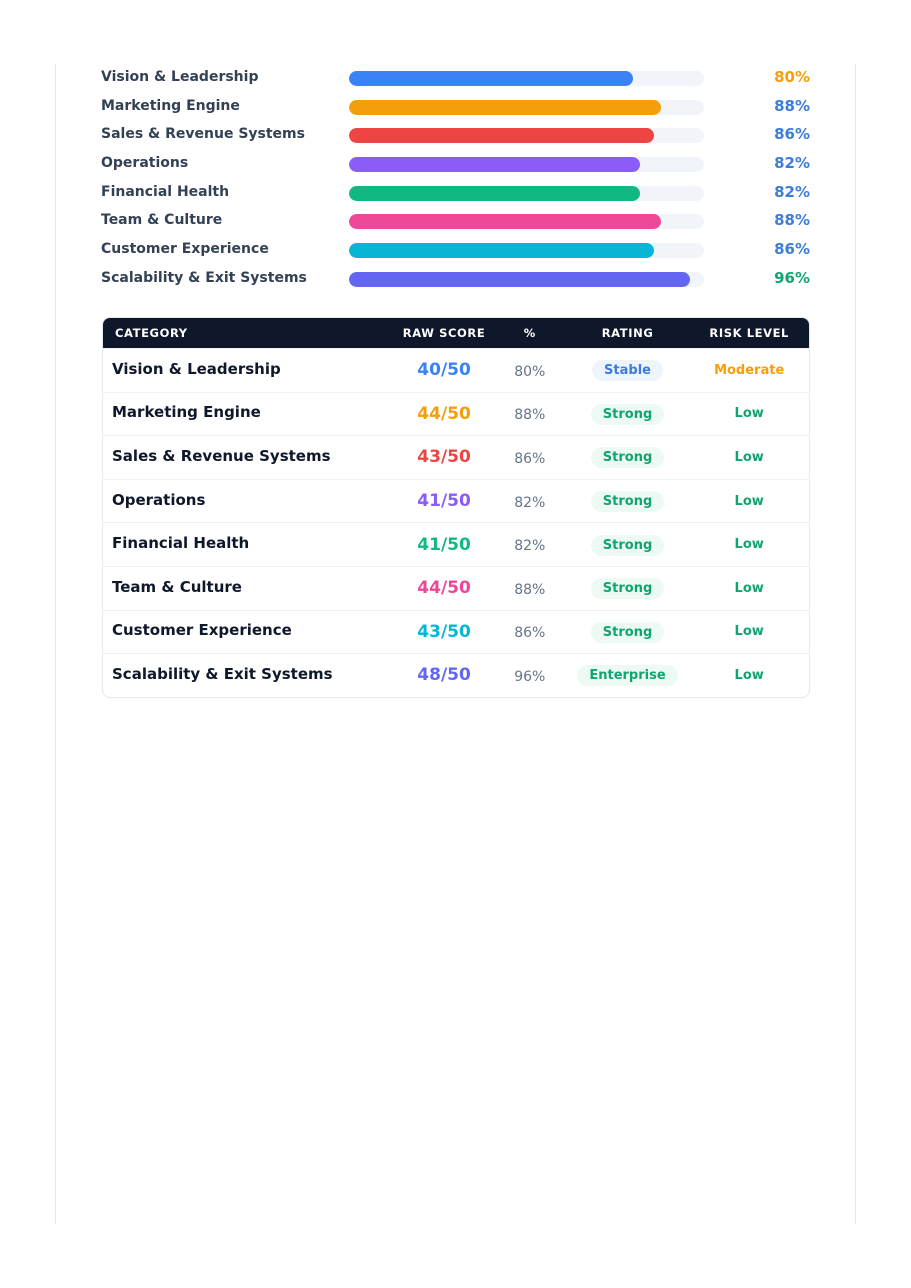  Describe the element at coordinates (162, 220) in the screenshot. I see `bar-label: Team & Culture` at that location.